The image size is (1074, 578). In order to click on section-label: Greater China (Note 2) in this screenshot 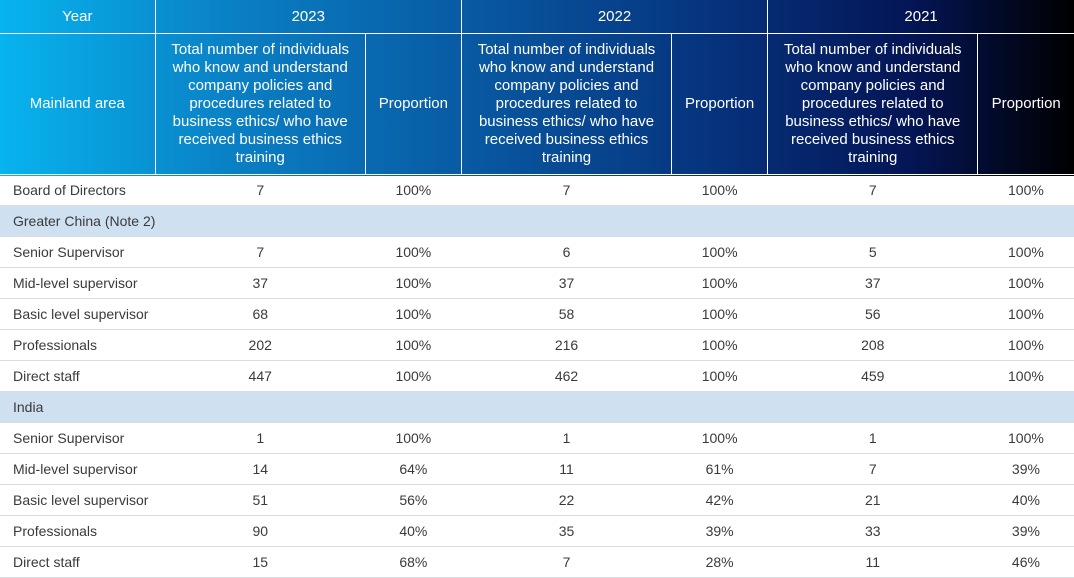, I will do `click(537, 221)`.